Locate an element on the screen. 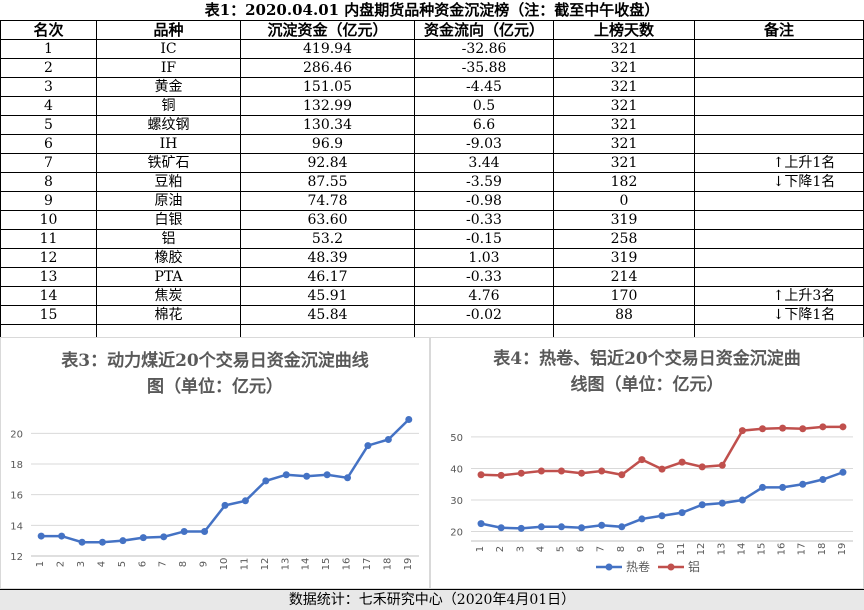 The image size is (864, 610). cell-capital: 45.84 is located at coordinates (327, 315).